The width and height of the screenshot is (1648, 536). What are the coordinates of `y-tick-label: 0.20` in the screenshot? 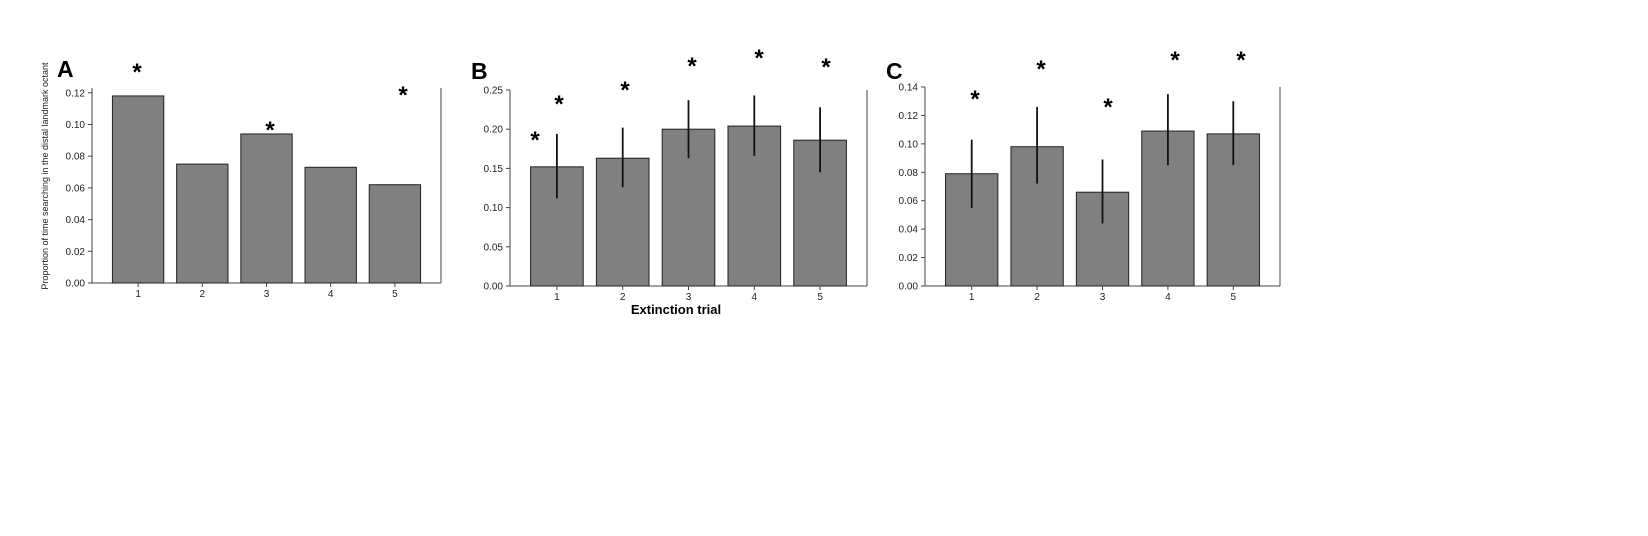 It's located at (494, 130).